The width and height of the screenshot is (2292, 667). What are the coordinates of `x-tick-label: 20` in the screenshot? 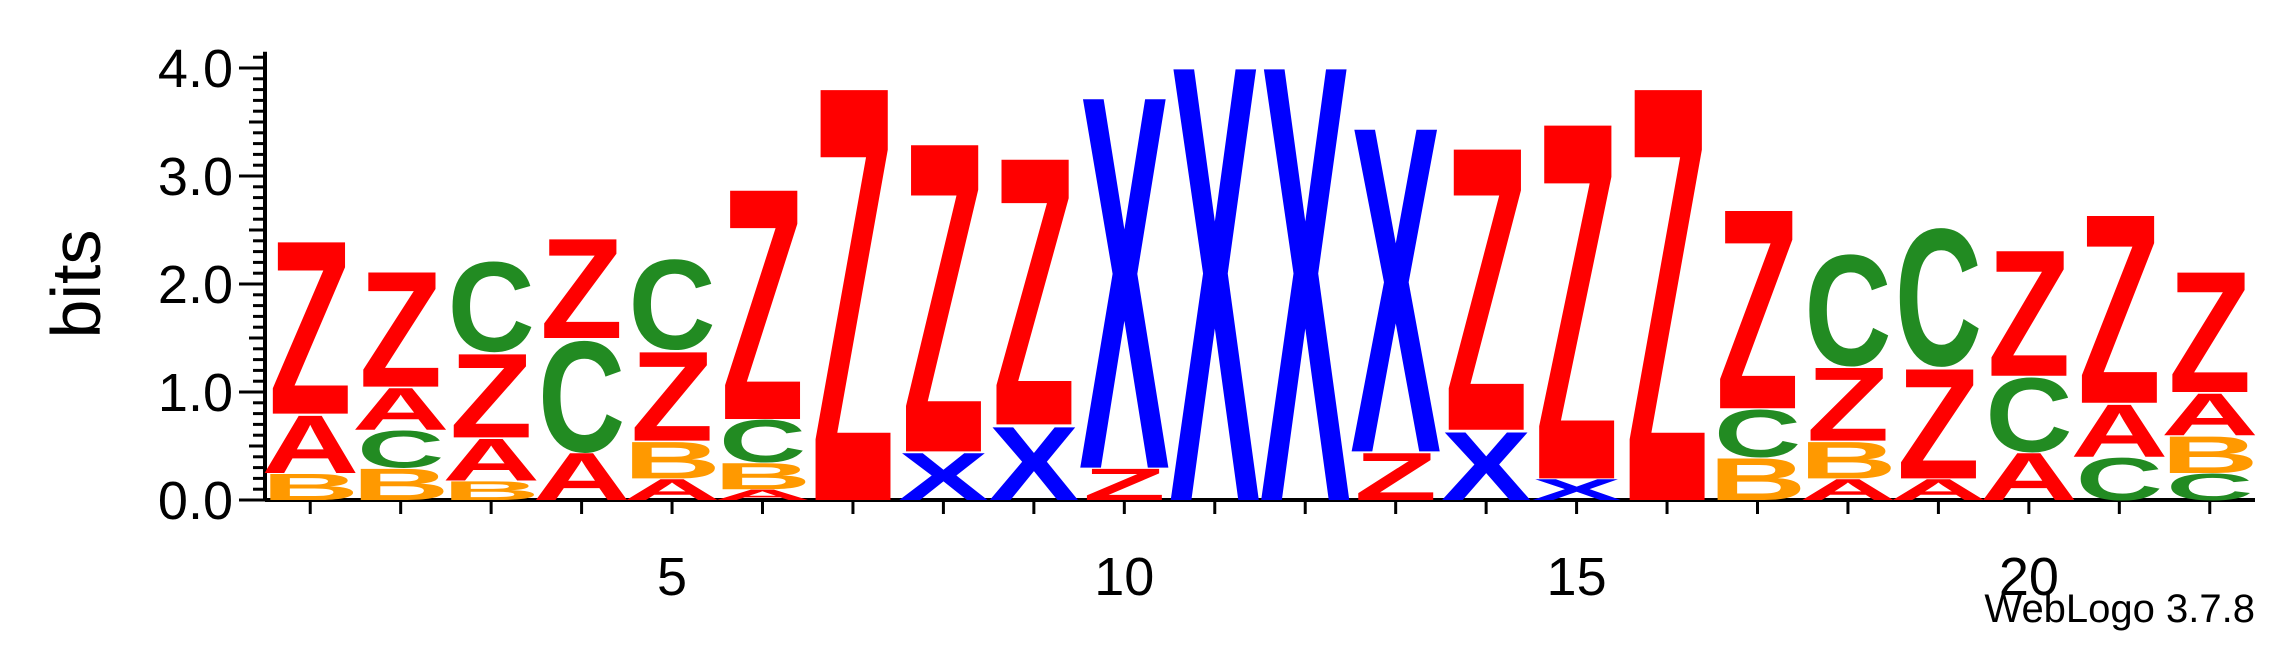 It's located at (2029, 577).